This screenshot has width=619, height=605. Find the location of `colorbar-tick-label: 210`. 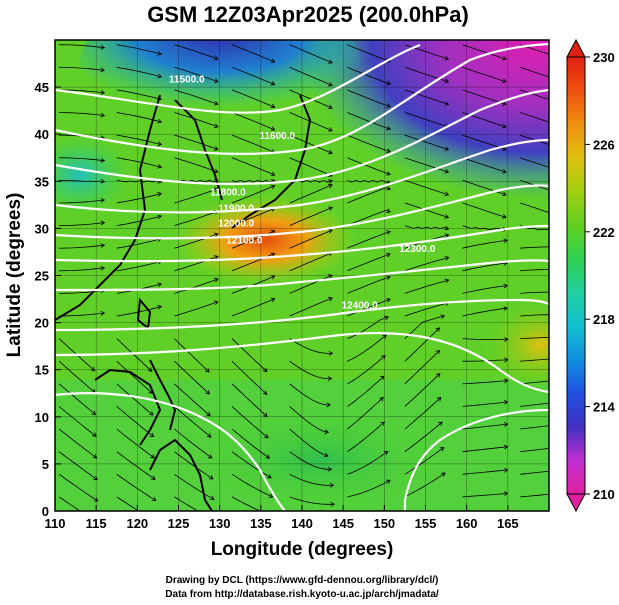

colorbar-tick-label: 210 is located at coordinates (604, 494).